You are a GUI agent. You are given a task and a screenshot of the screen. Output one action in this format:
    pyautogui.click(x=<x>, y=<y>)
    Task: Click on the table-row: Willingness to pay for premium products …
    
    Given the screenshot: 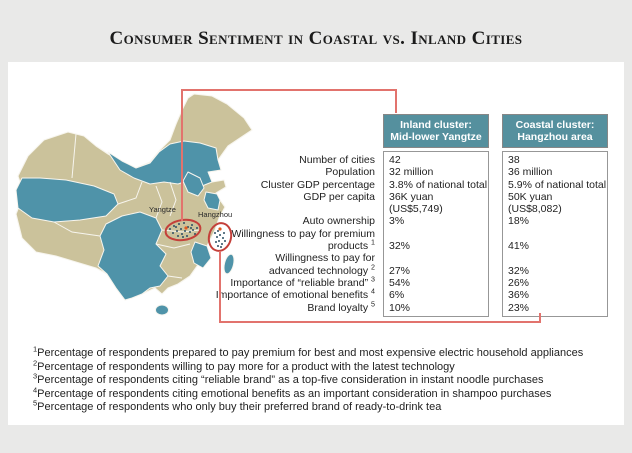 What is the action you would take?
    pyautogui.click(x=388, y=240)
    